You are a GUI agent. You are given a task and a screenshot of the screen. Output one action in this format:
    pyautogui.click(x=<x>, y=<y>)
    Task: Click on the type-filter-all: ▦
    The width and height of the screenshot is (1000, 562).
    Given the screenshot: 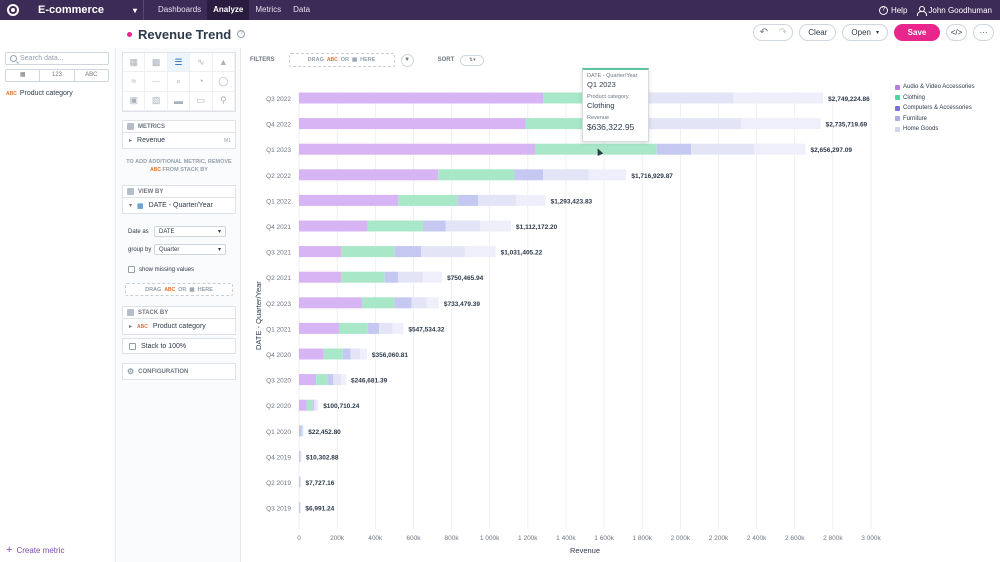 What is the action you would take?
    pyautogui.click(x=23, y=75)
    